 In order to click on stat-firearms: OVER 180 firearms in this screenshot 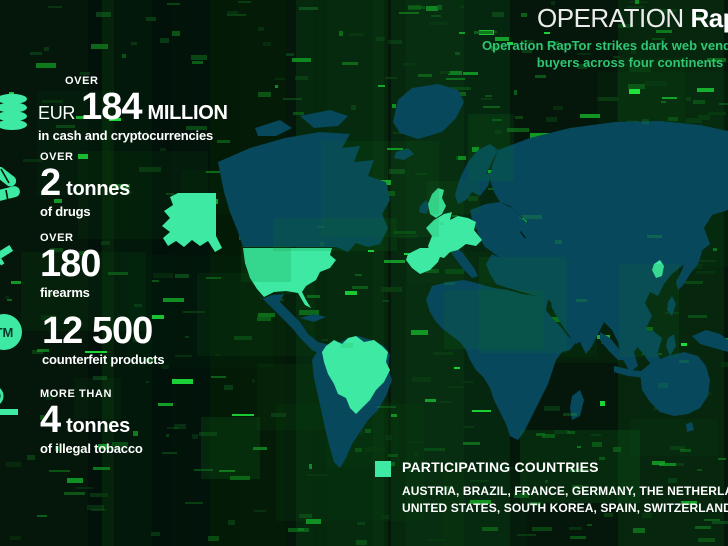, I will do `click(70, 266)`.